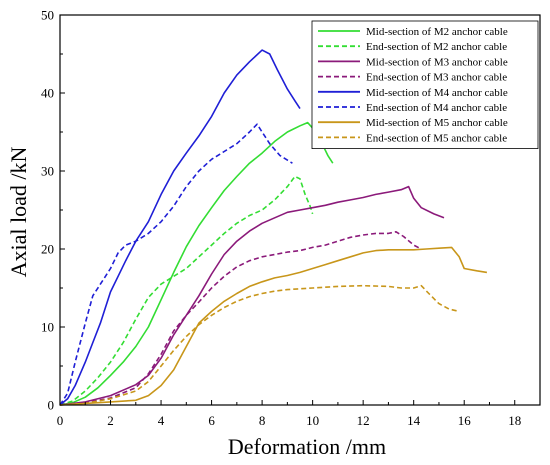 This screenshot has width=550, height=465. What do you see at coordinates (161, 420) in the screenshot?
I see `x-tick-label: 4` at bounding box center [161, 420].